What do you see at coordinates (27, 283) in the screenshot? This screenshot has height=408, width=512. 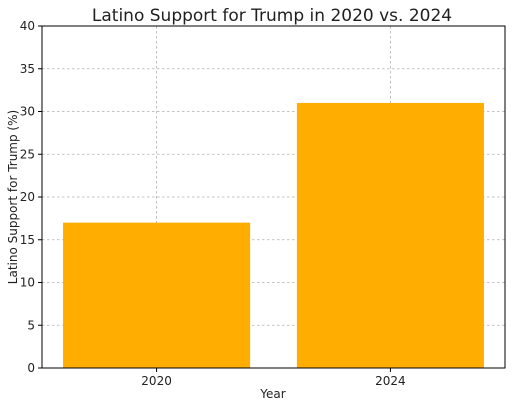 I see `y-tick-label: 10` at bounding box center [27, 283].